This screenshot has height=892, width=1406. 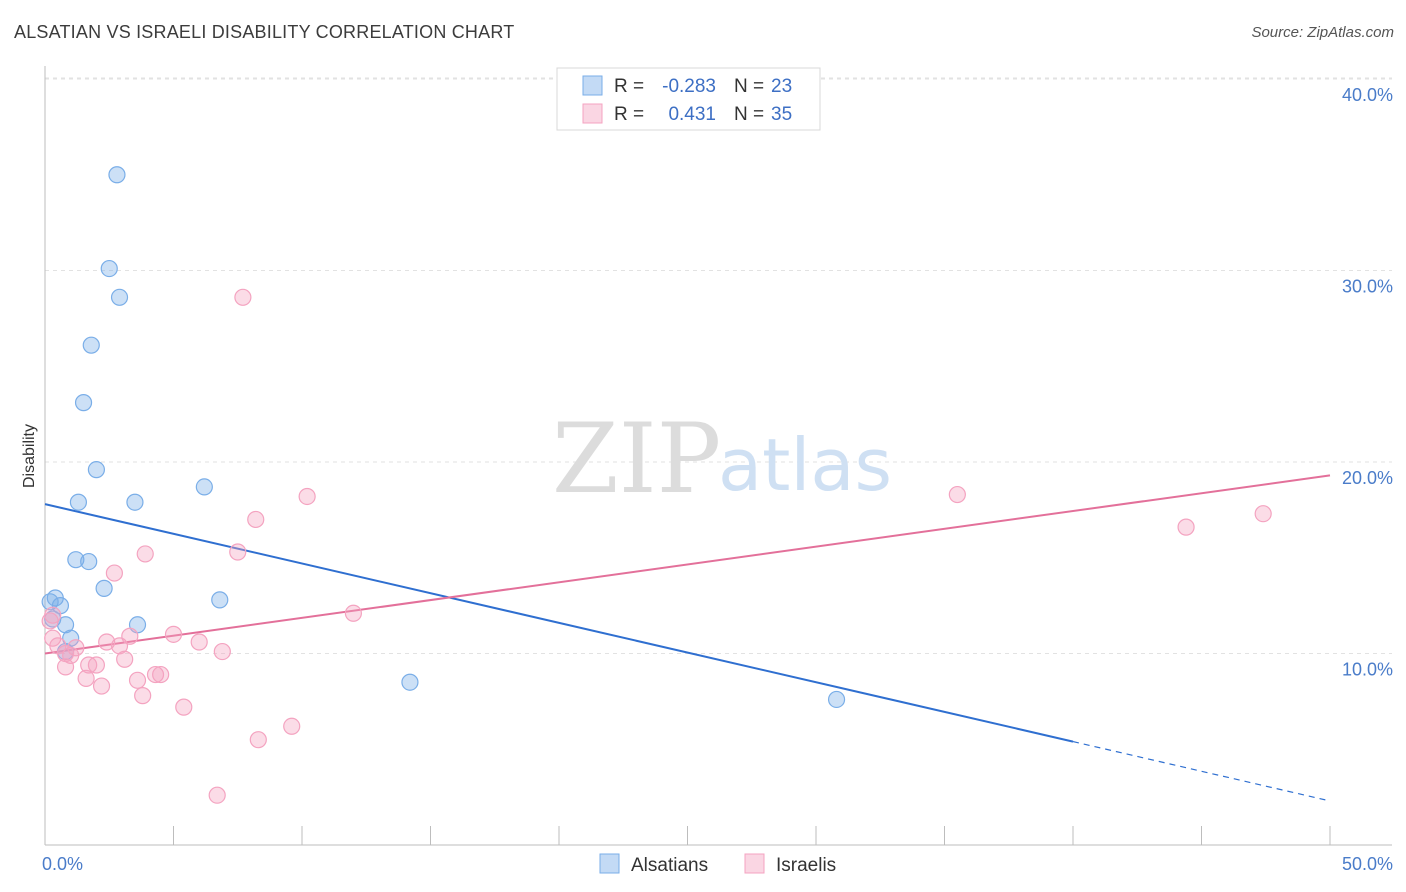 What do you see at coordinates (1367, 95) in the screenshot?
I see `y-tick-label-3: 40.0%` at bounding box center [1367, 95].